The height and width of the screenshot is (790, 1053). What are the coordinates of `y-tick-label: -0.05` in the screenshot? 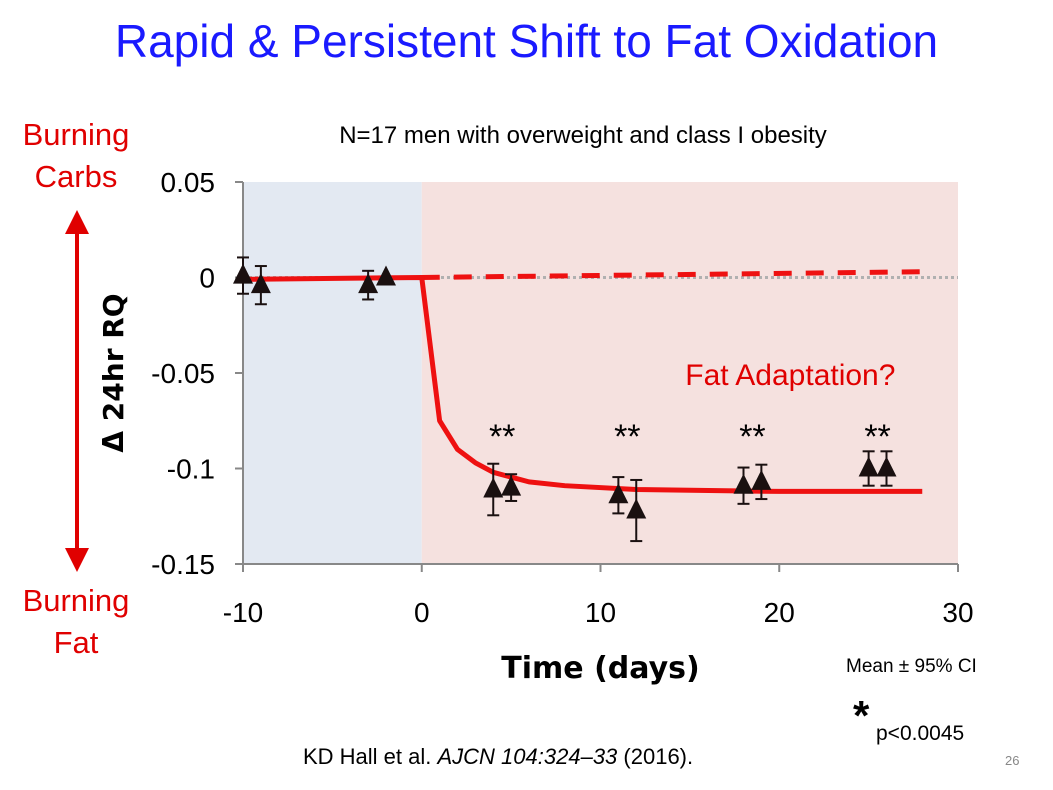 It's located at (183, 373).